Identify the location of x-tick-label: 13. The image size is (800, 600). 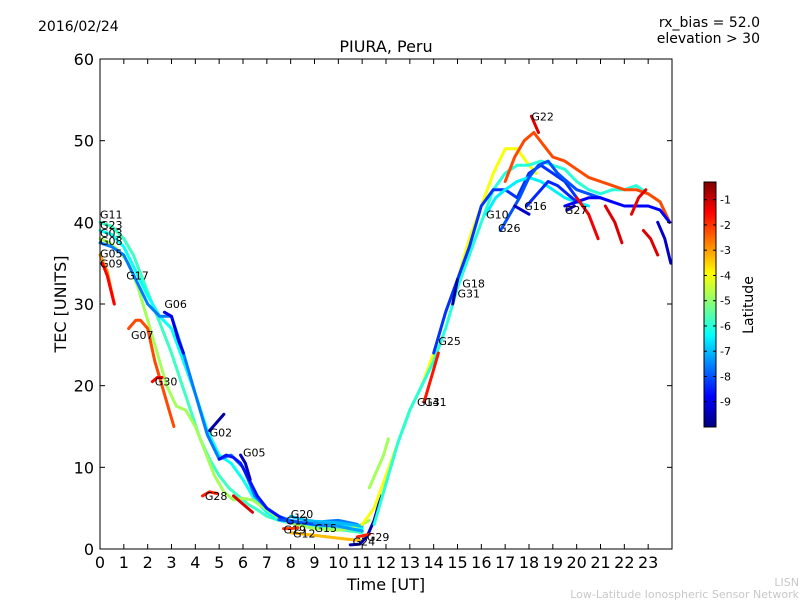
(410, 562).